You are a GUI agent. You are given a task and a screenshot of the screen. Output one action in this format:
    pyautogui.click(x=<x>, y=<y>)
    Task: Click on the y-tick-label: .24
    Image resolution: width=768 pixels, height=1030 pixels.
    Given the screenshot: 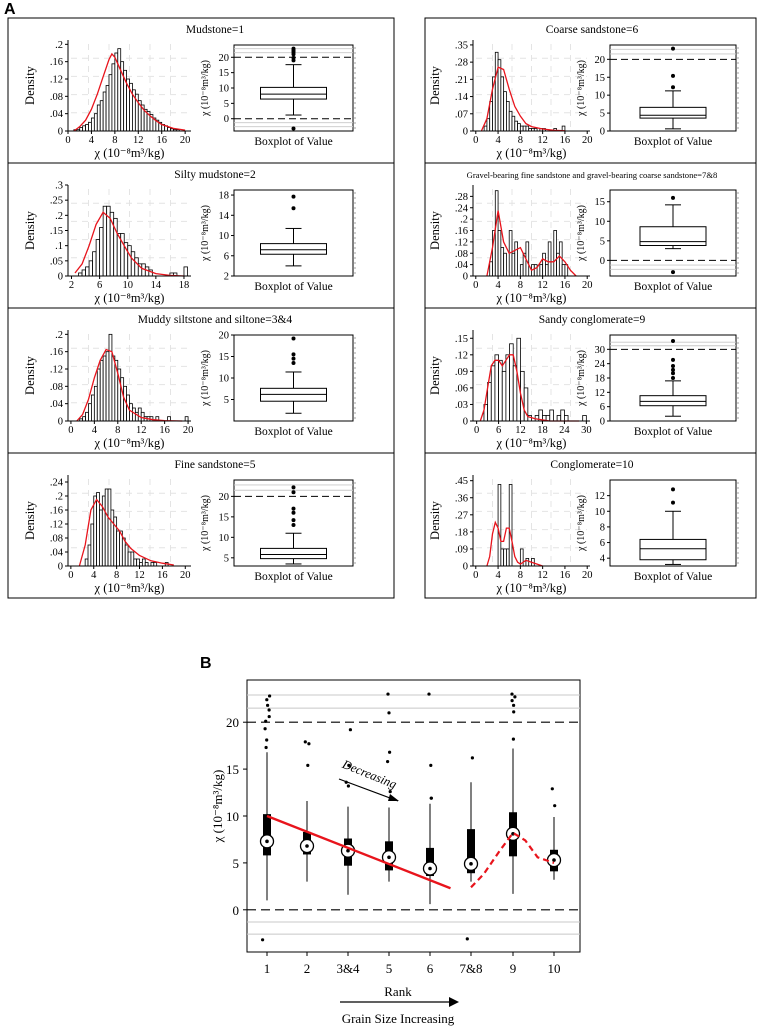 What is the action you would take?
    pyautogui.click(x=462, y=208)
    